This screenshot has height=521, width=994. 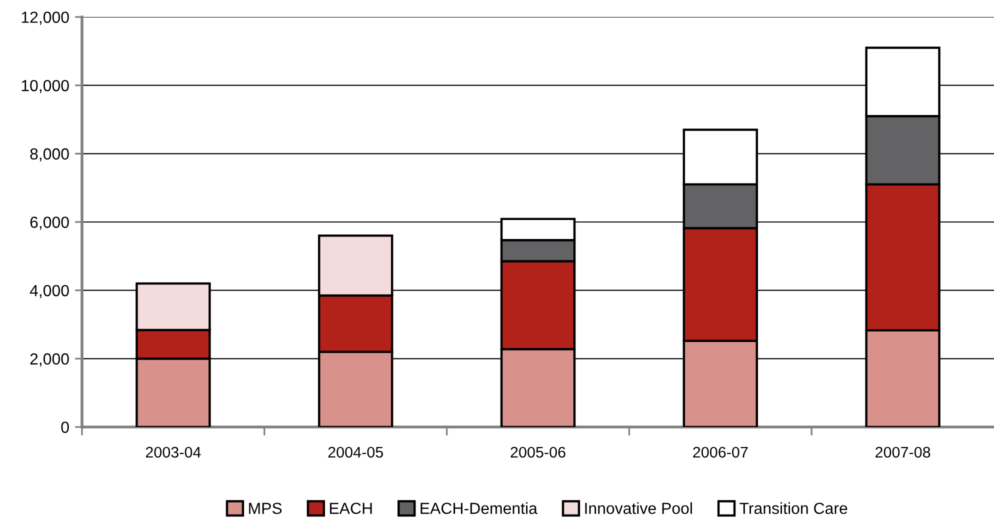 What do you see at coordinates (49, 155) in the screenshot?
I see `y-tick-label: 8,000` at bounding box center [49, 155].